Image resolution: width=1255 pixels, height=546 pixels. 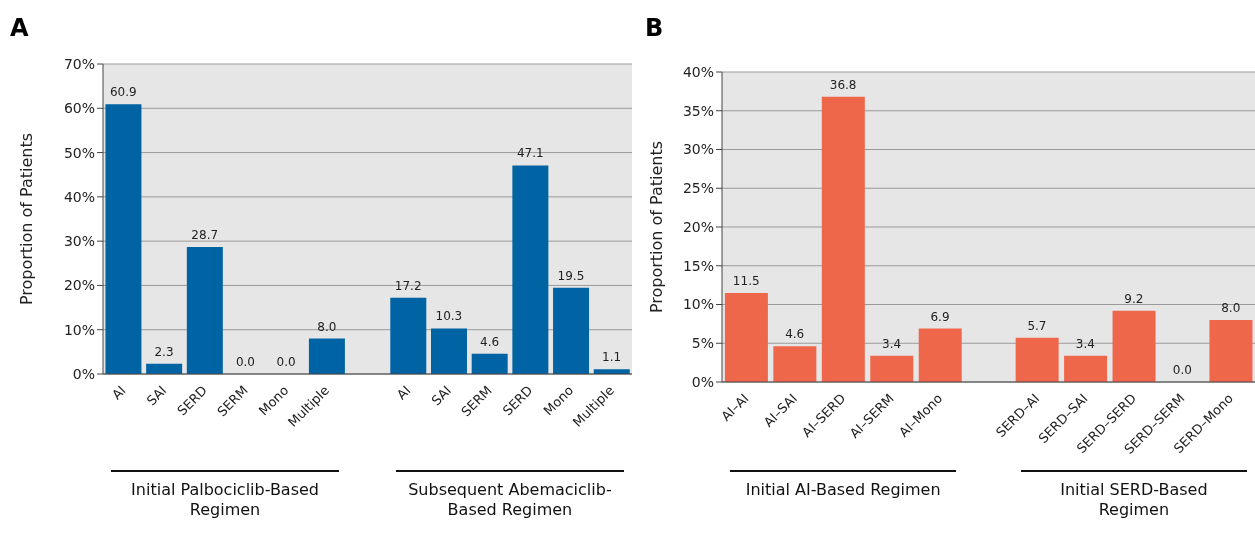 I want to click on y-tick-label: 15%, so click(x=698, y=265).